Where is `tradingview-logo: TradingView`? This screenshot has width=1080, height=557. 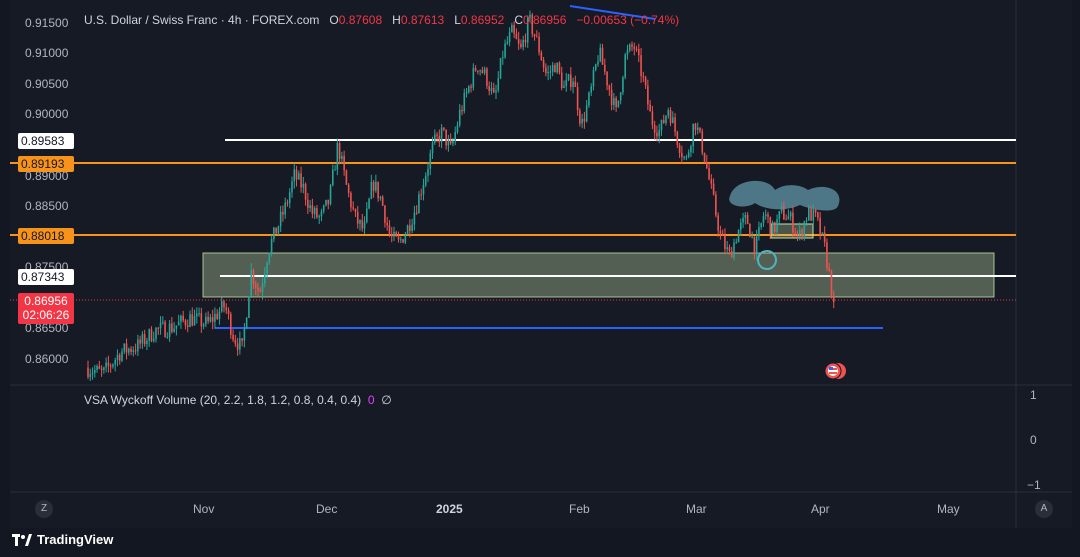 tradingview-logo: TradingView is located at coordinates (62, 539).